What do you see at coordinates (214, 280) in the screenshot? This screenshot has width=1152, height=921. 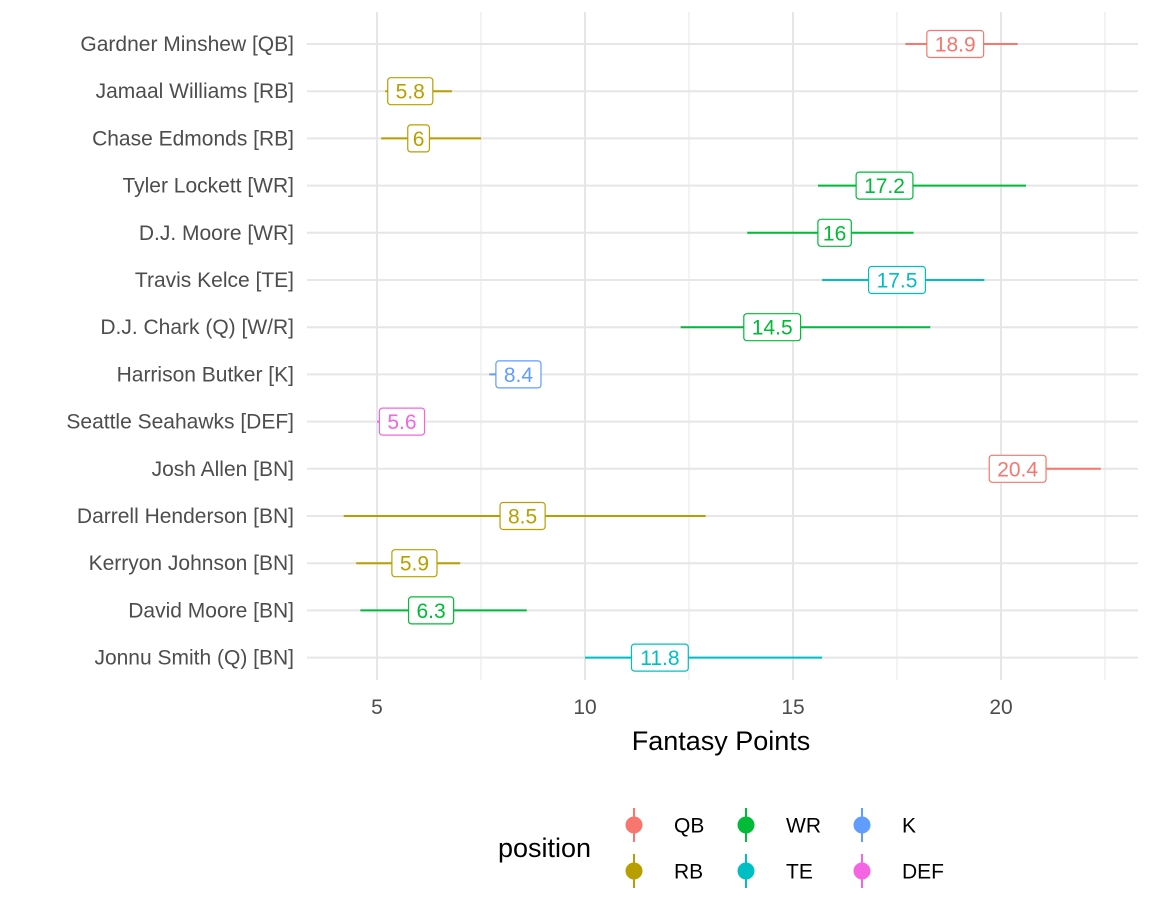 I see `player-name-label: Travis Kelce [TE]` at bounding box center [214, 280].